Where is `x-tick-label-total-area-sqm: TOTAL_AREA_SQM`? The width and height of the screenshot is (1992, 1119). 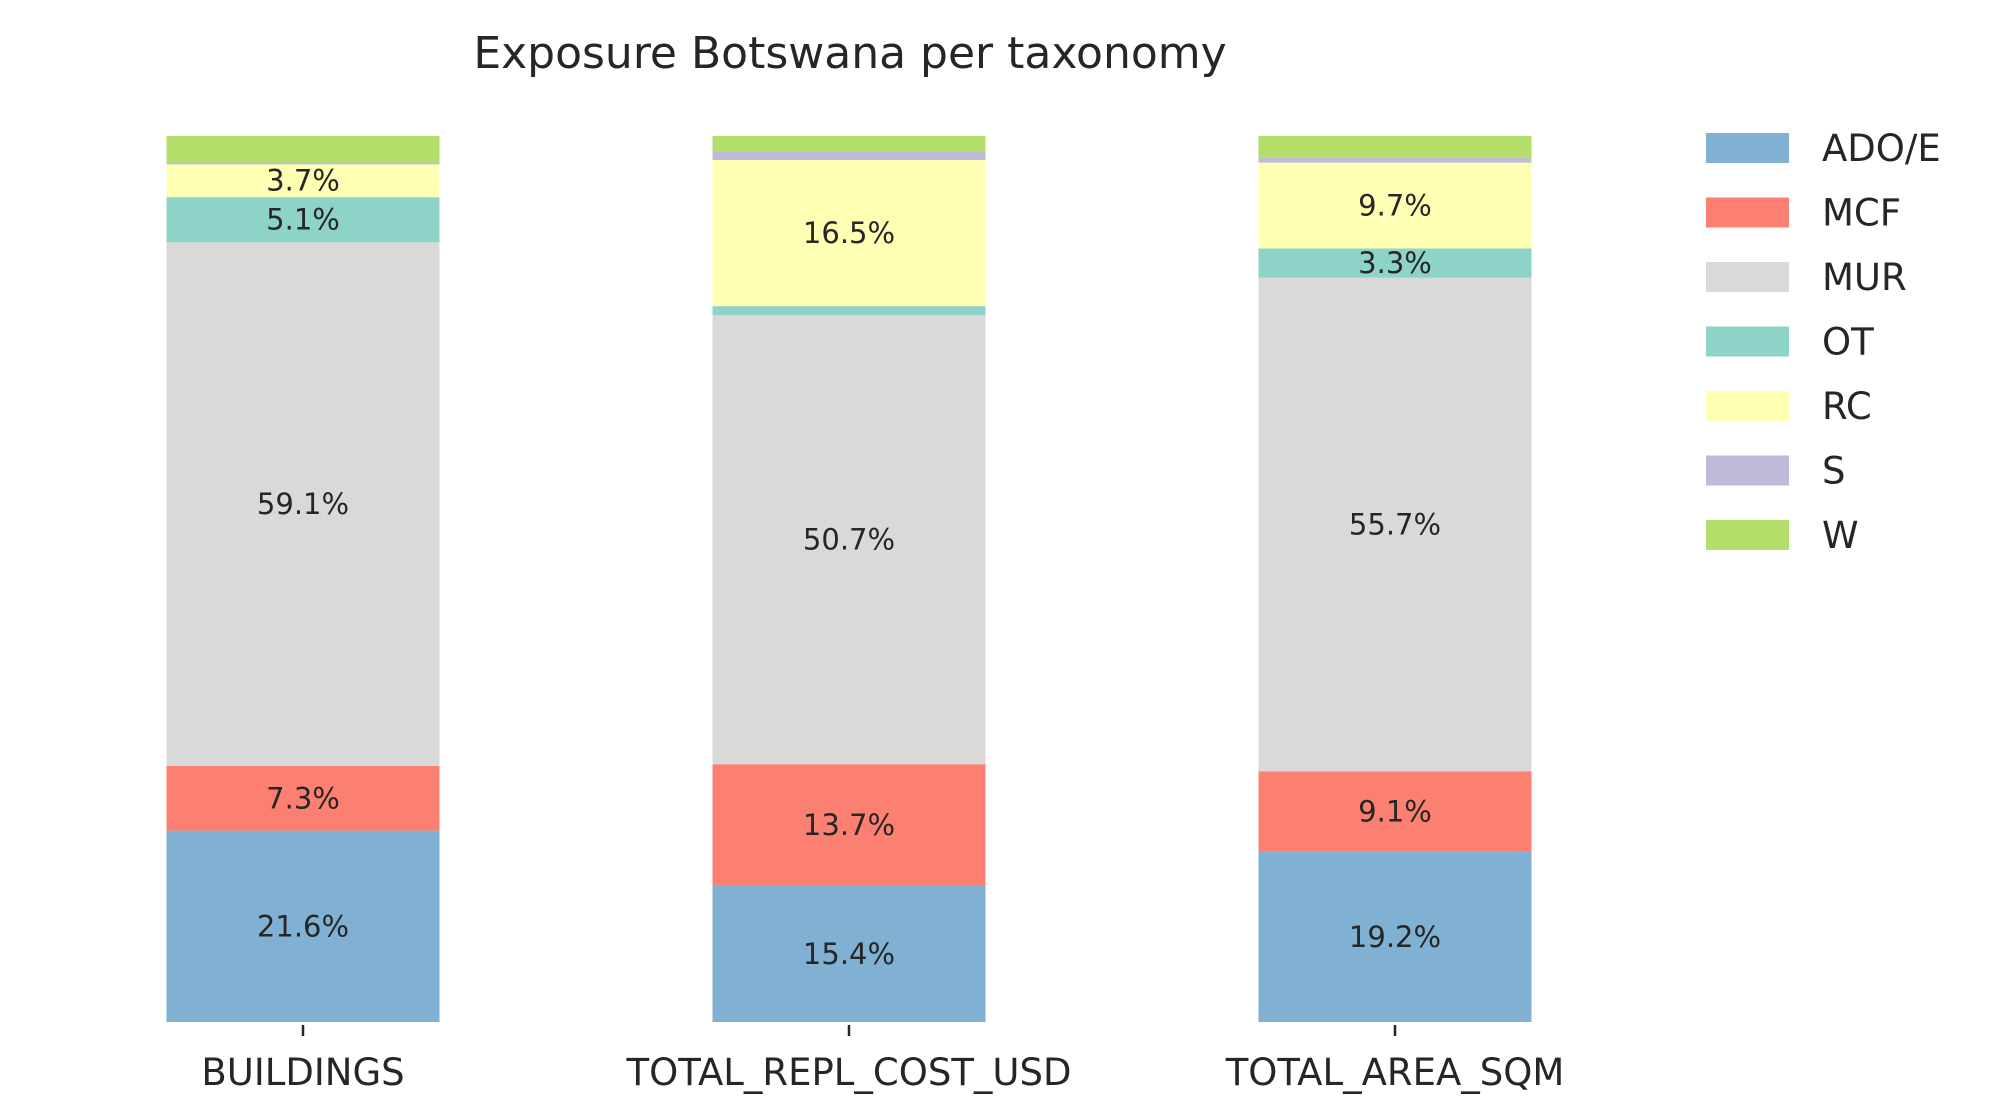 x-tick-label-total-area-sqm: TOTAL_AREA_SQM is located at coordinates (1395, 1072).